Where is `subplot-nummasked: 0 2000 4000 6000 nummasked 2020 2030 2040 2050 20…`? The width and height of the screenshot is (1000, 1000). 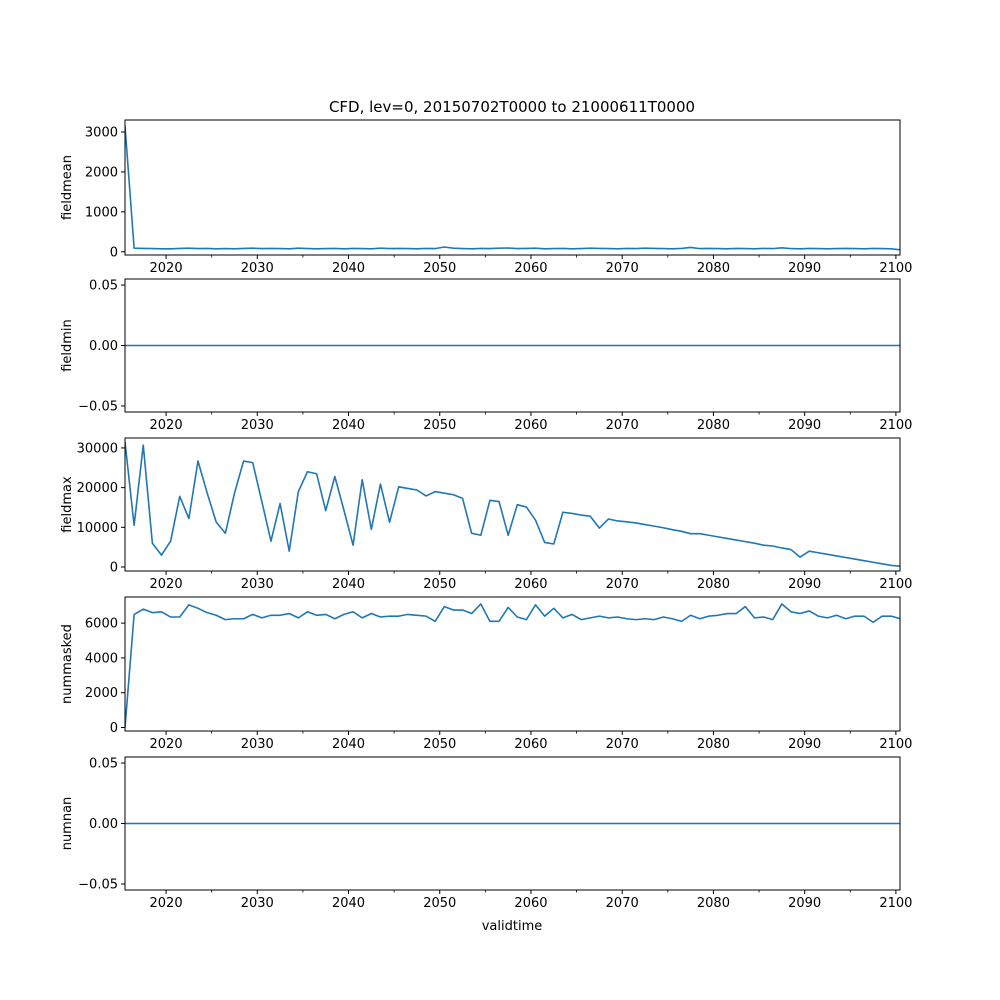
subplot-nummasked: 0 2000 4000 6000 nummasked 2020 2030 2040 2050 20… is located at coordinates (486, 674).